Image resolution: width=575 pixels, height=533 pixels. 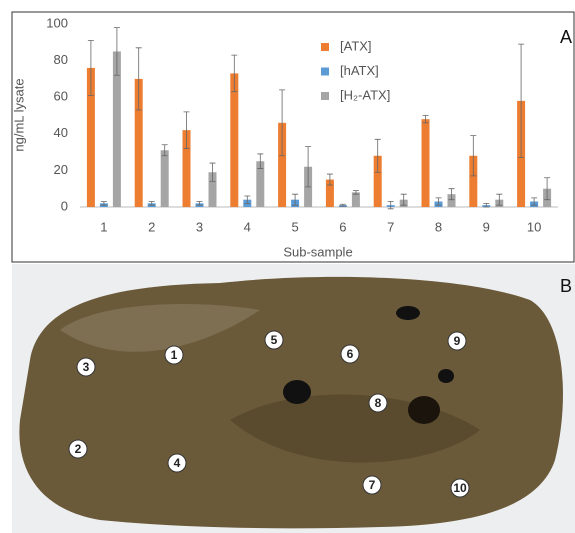 I want to click on marker-label: 4, so click(x=177, y=463).